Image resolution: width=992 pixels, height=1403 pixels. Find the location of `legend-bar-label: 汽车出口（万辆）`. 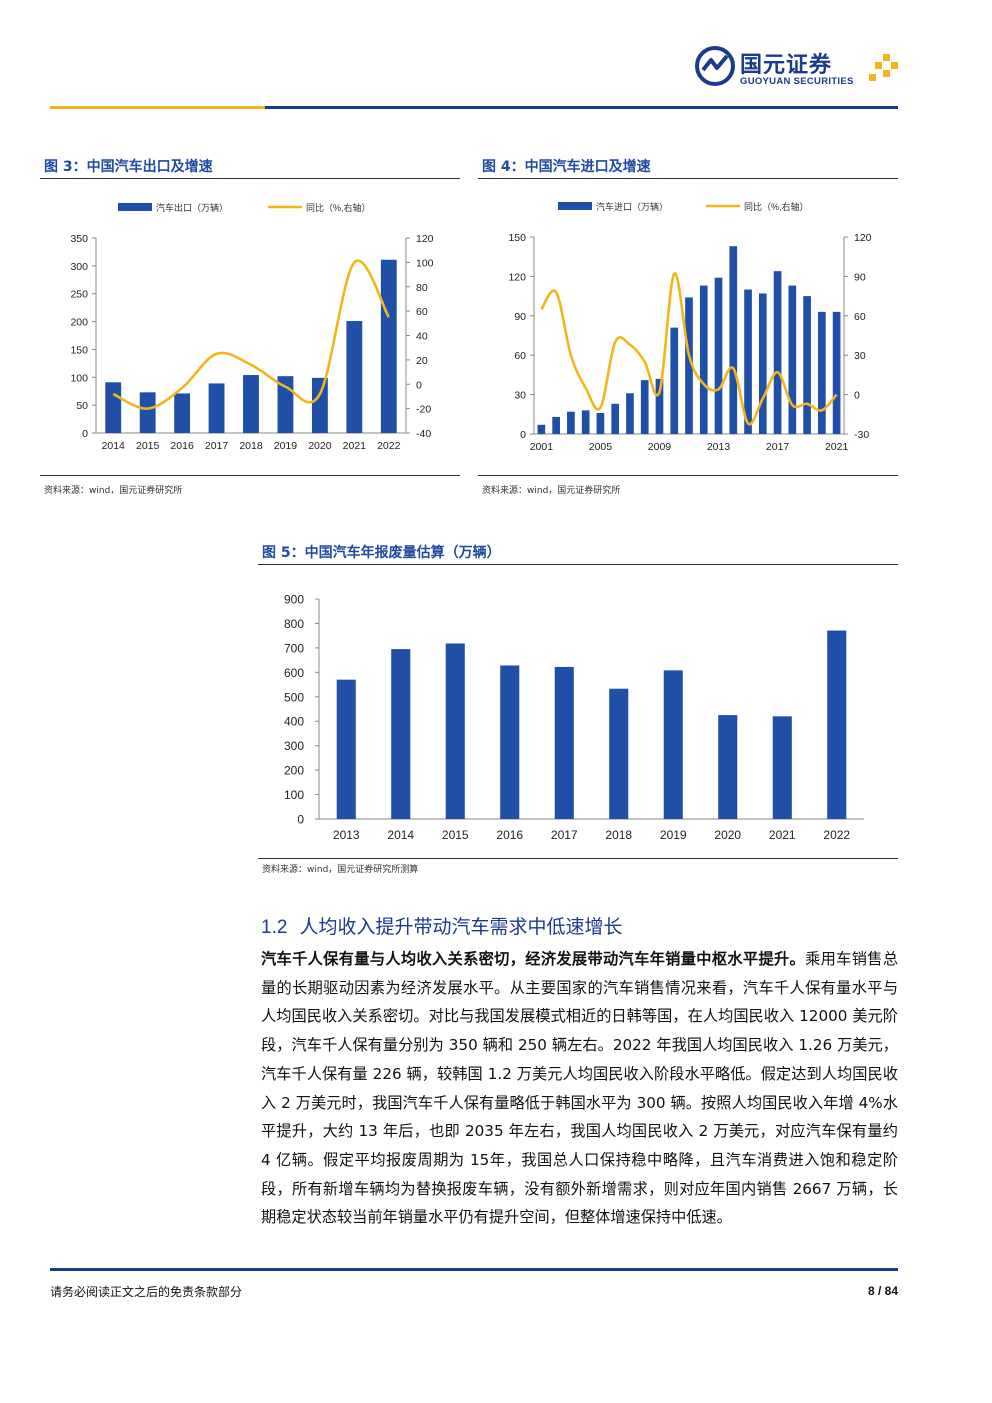

legend-bar-label: 汽车出口（万辆） is located at coordinates (192, 207).